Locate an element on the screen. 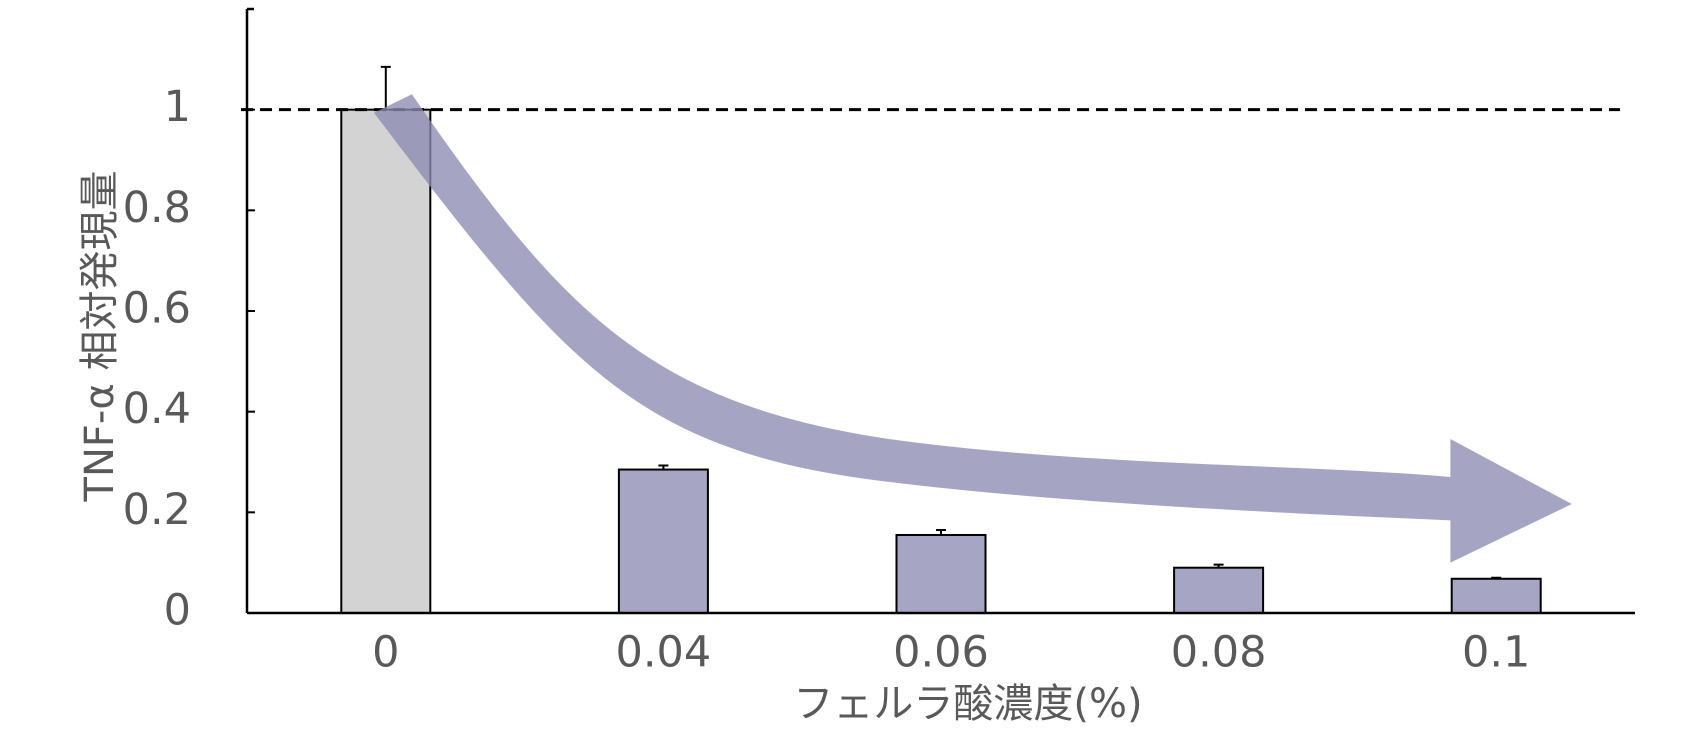 This screenshot has width=1691, height=741. x-tick-label: 0.08 is located at coordinates (1219, 653).